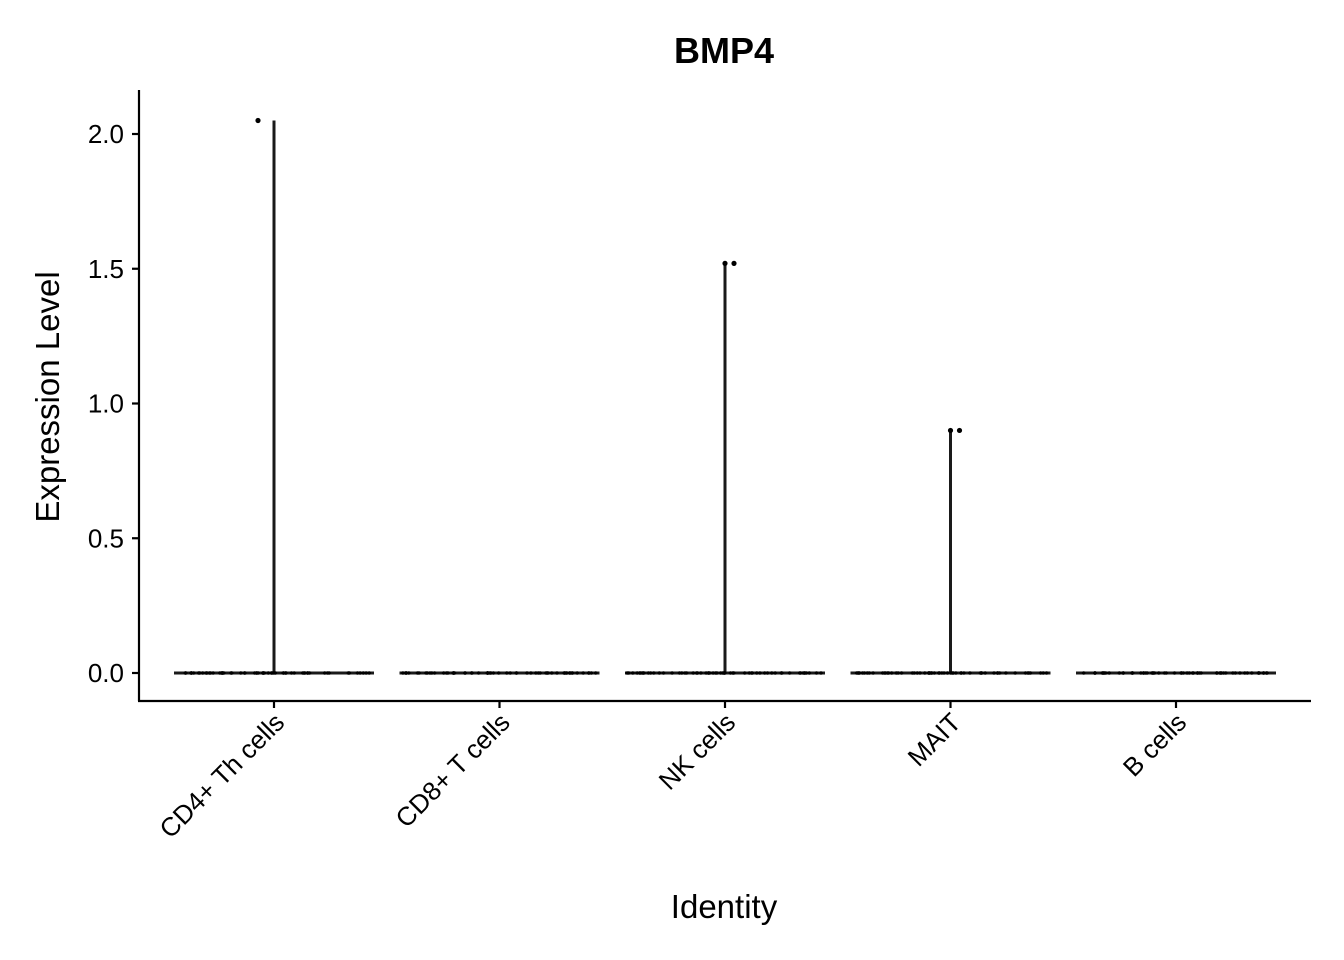 This screenshot has height=960, width=1344. What do you see at coordinates (724, 906) in the screenshot?
I see `x-axis-title: Identity` at bounding box center [724, 906].